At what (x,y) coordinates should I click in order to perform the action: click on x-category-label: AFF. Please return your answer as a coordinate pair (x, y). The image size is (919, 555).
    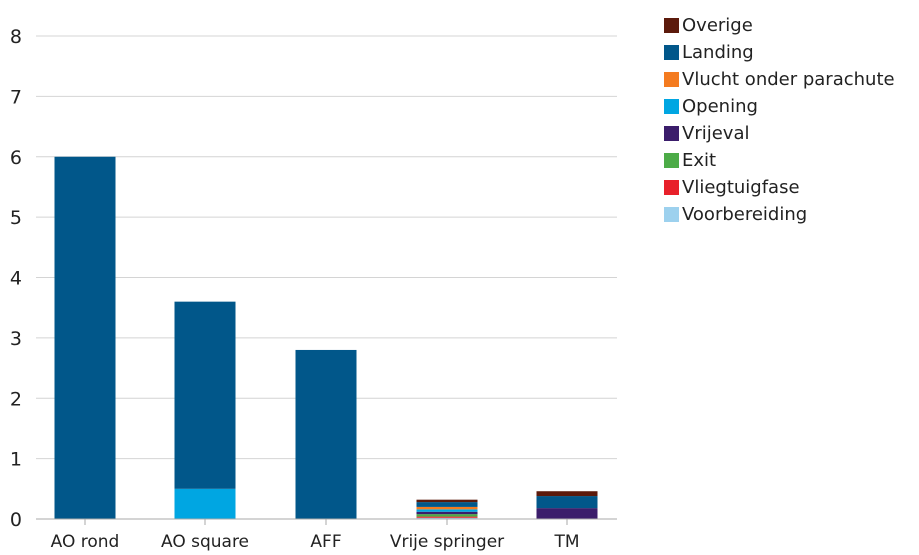
    Looking at the image, I should click on (325, 542).